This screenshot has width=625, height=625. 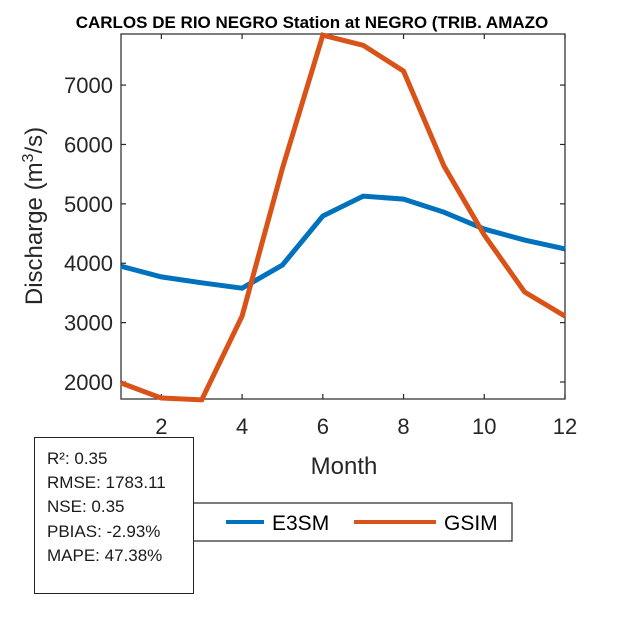 I want to click on legend-label-e3sm: E3SM, so click(x=300, y=523).